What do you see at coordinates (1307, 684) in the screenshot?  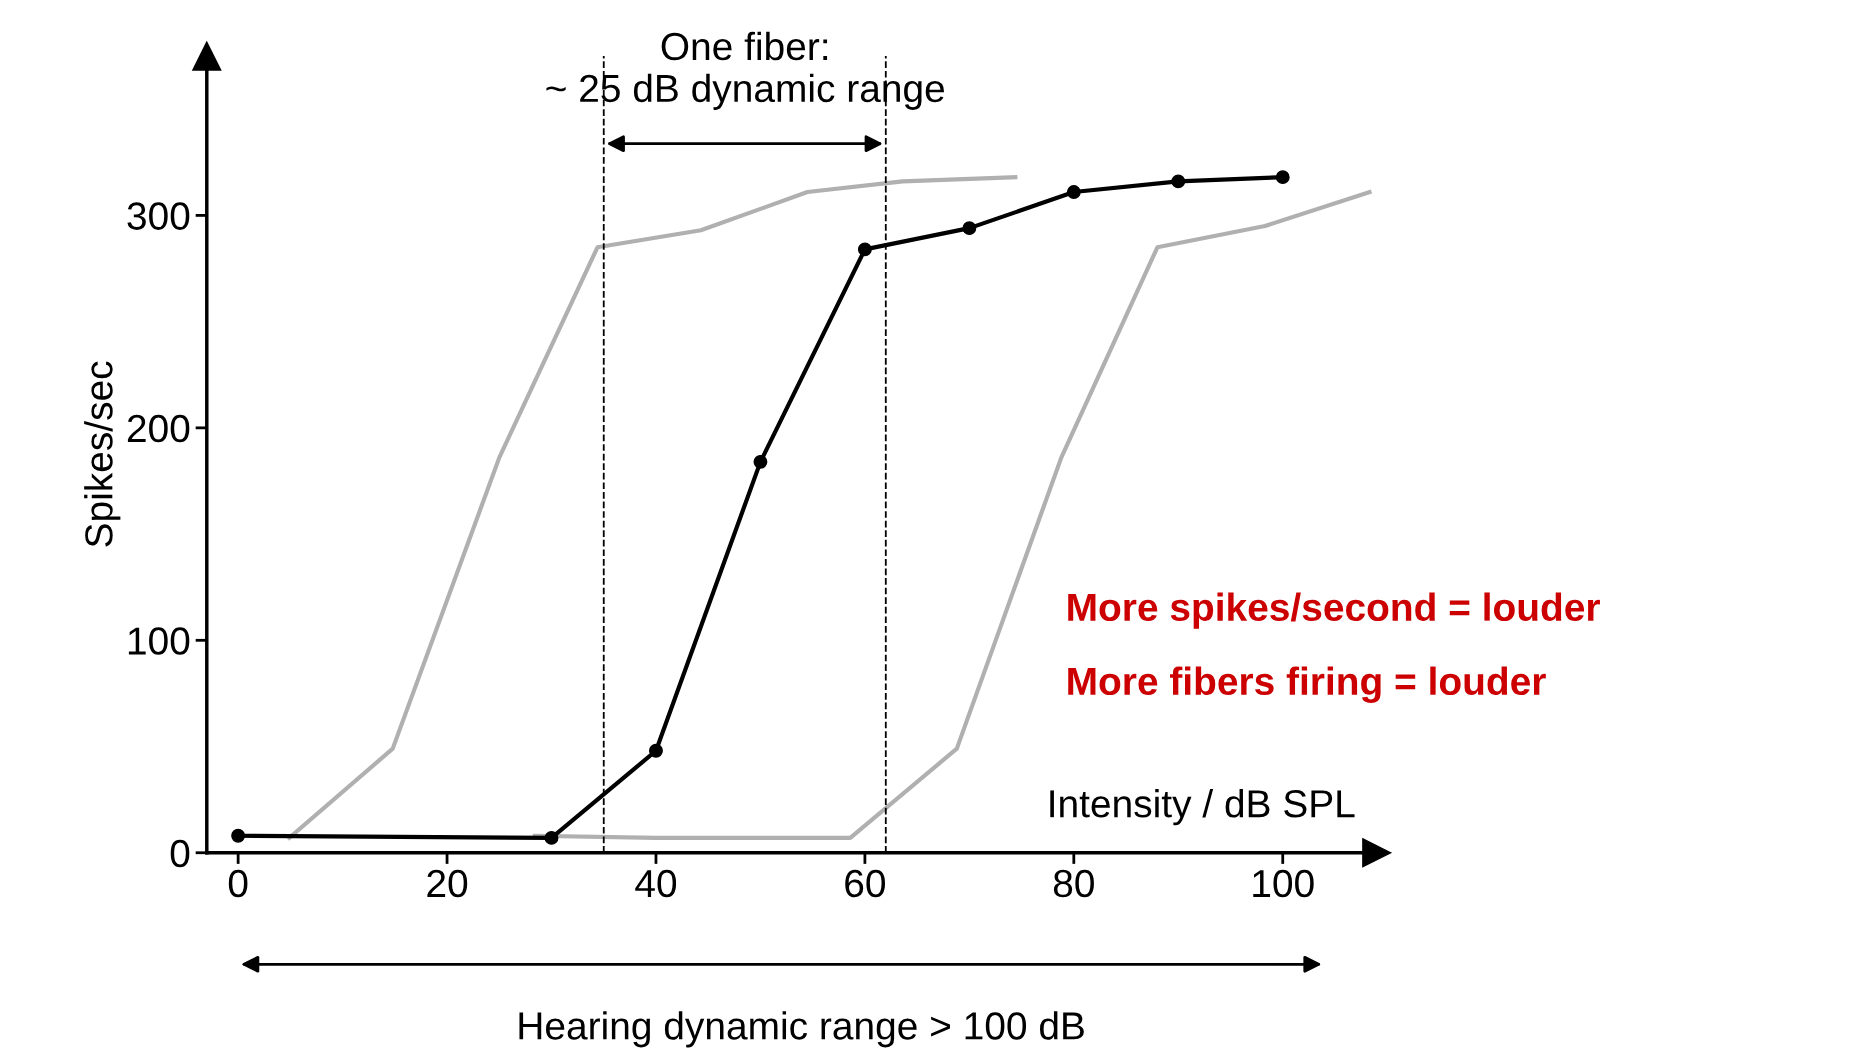 I see `annotation: More fibers firing = louder` at bounding box center [1307, 684].